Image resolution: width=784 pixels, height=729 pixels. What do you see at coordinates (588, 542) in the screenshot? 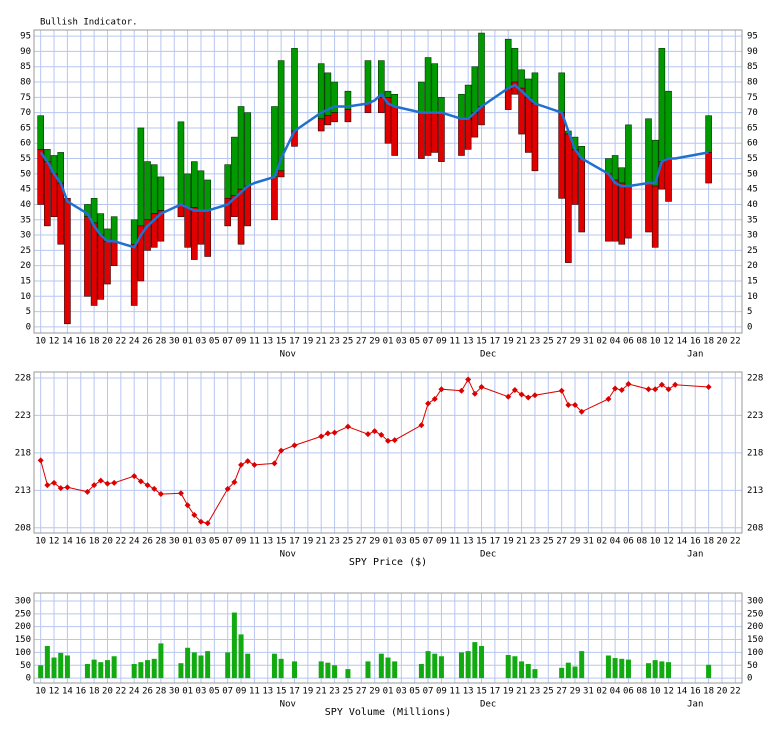
I see `x-tick-label: 31` at bounding box center [588, 542].